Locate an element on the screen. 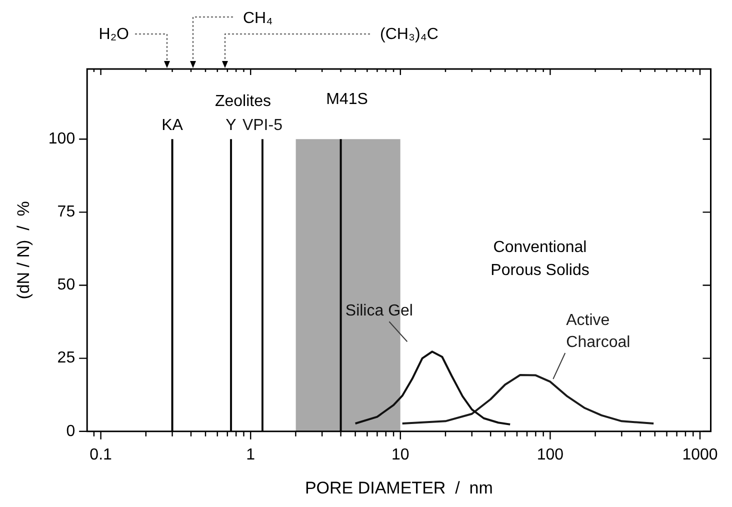  annotation: Zeolites is located at coordinates (243, 101).